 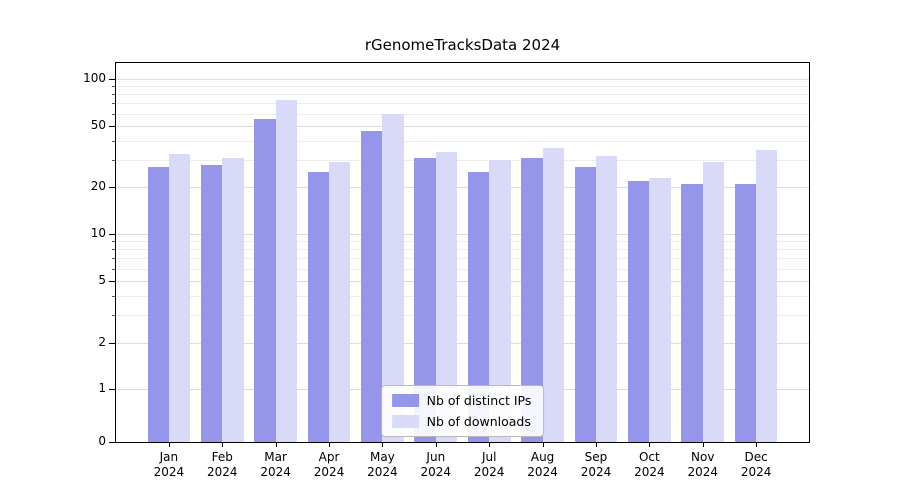 What do you see at coordinates (340, 302) in the screenshot?
I see `bar-apr-series1` at bounding box center [340, 302].